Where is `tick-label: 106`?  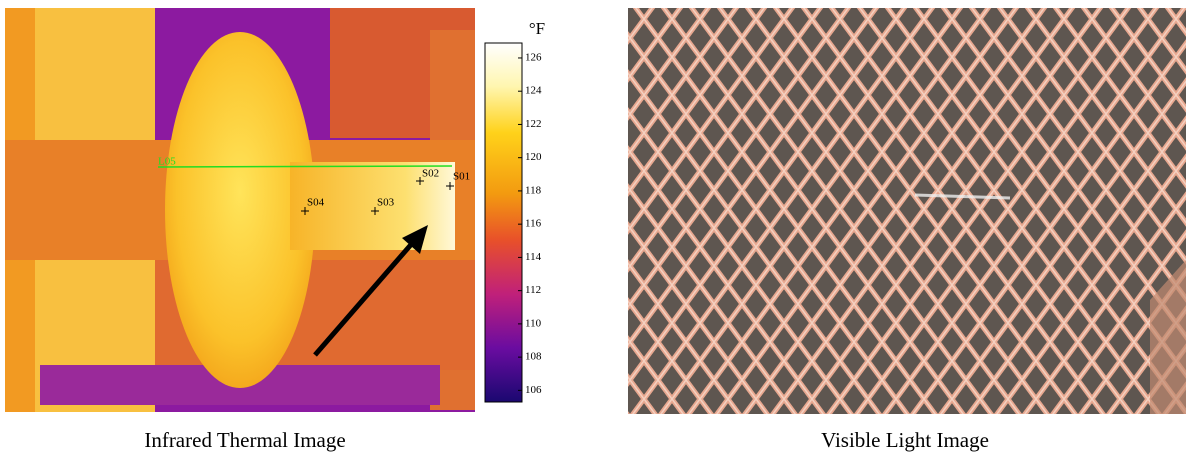
tick-label: 106 is located at coordinates (533, 390).